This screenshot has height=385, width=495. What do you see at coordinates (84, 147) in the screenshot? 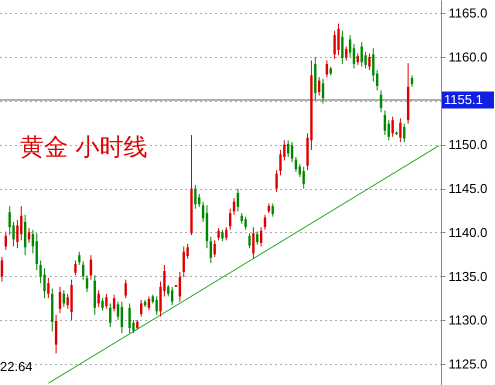
I see `text: 黄金 小时线` at bounding box center [84, 147].